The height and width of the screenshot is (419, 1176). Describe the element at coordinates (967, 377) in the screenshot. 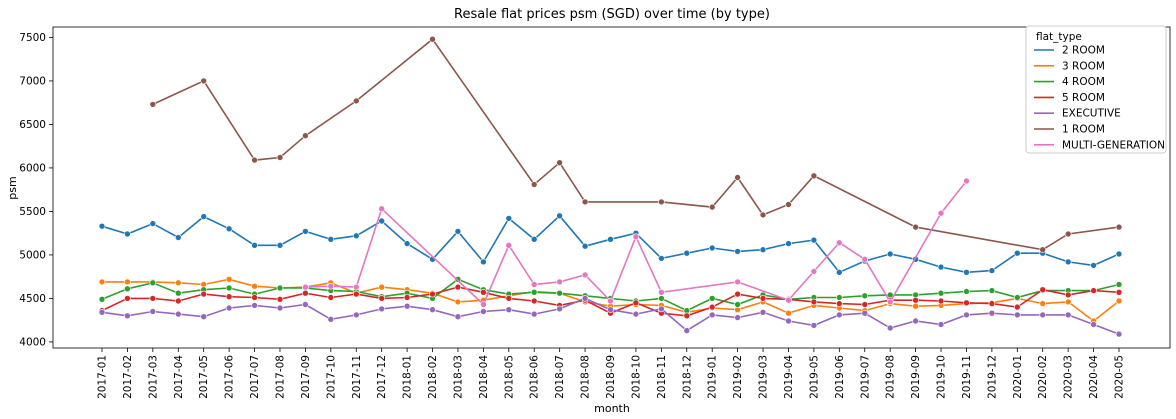

I see `x-tick-label: 2019-11` at that location.